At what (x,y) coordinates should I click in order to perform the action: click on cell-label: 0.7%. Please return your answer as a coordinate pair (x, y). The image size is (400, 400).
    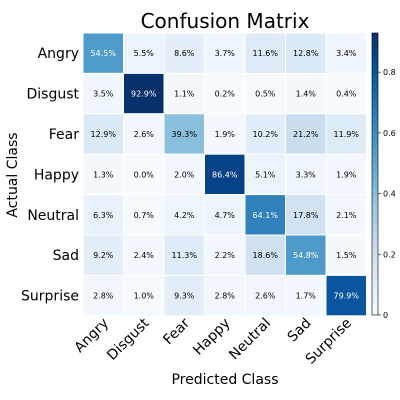
    Looking at the image, I should click on (144, 215).